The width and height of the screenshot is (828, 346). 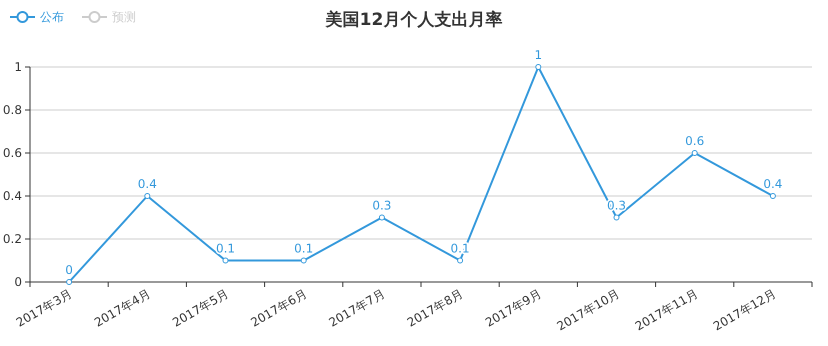 I want to click on y-tick-label: 0.2, so click(x=12, y=239).